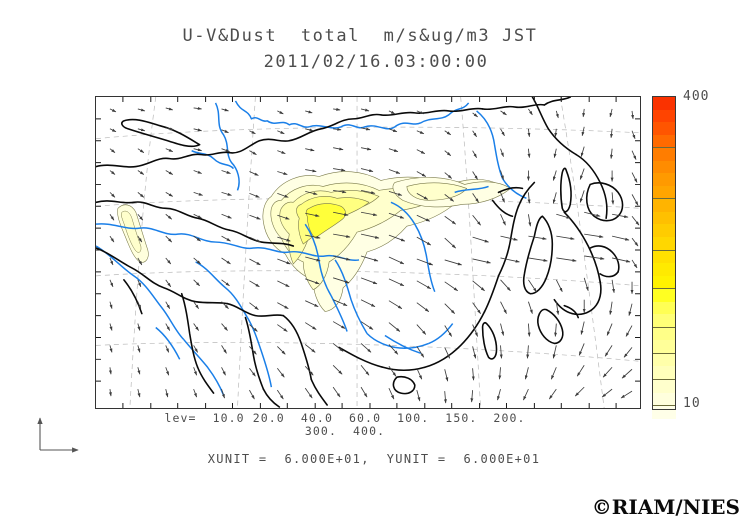 Image resolution: width=752 pixels, height=532 pixels. Describe the element at coordinates (376, 62) in the screenshot. I see `figure-datetime: 2011/02/16.03:00:00` at that location.